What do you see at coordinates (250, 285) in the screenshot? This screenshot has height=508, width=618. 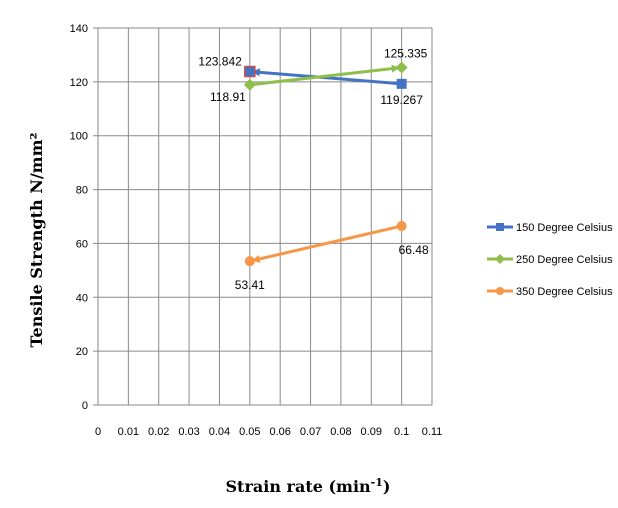 I see `data-label: 53.41` at bounding box center [250, 285].